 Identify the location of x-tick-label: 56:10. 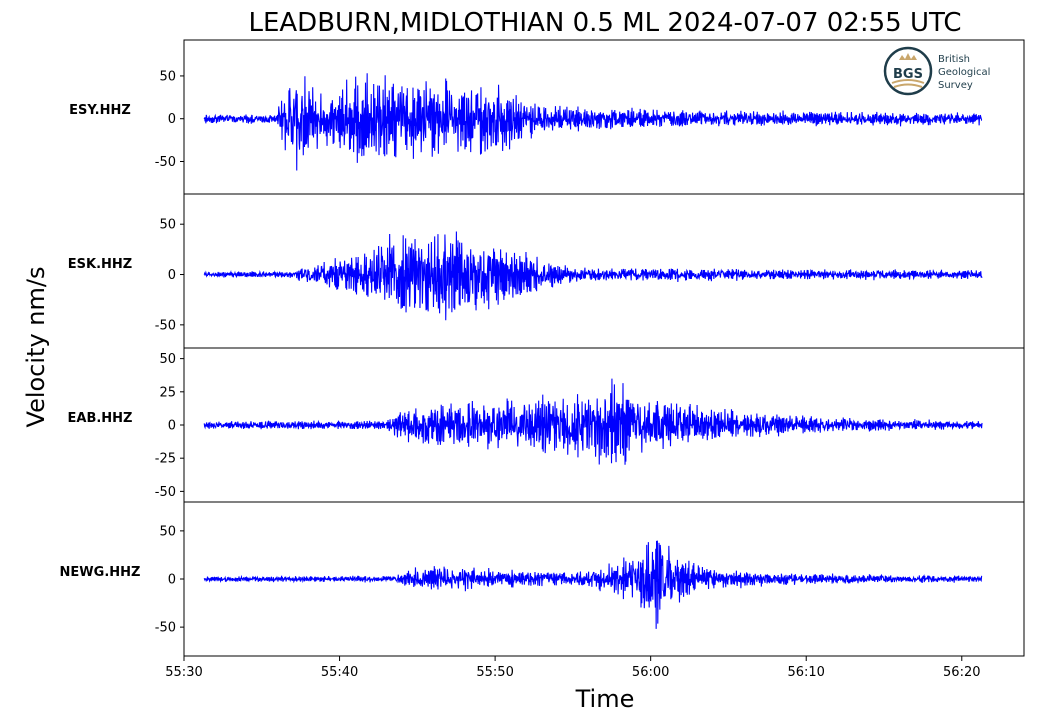
(805, 672).